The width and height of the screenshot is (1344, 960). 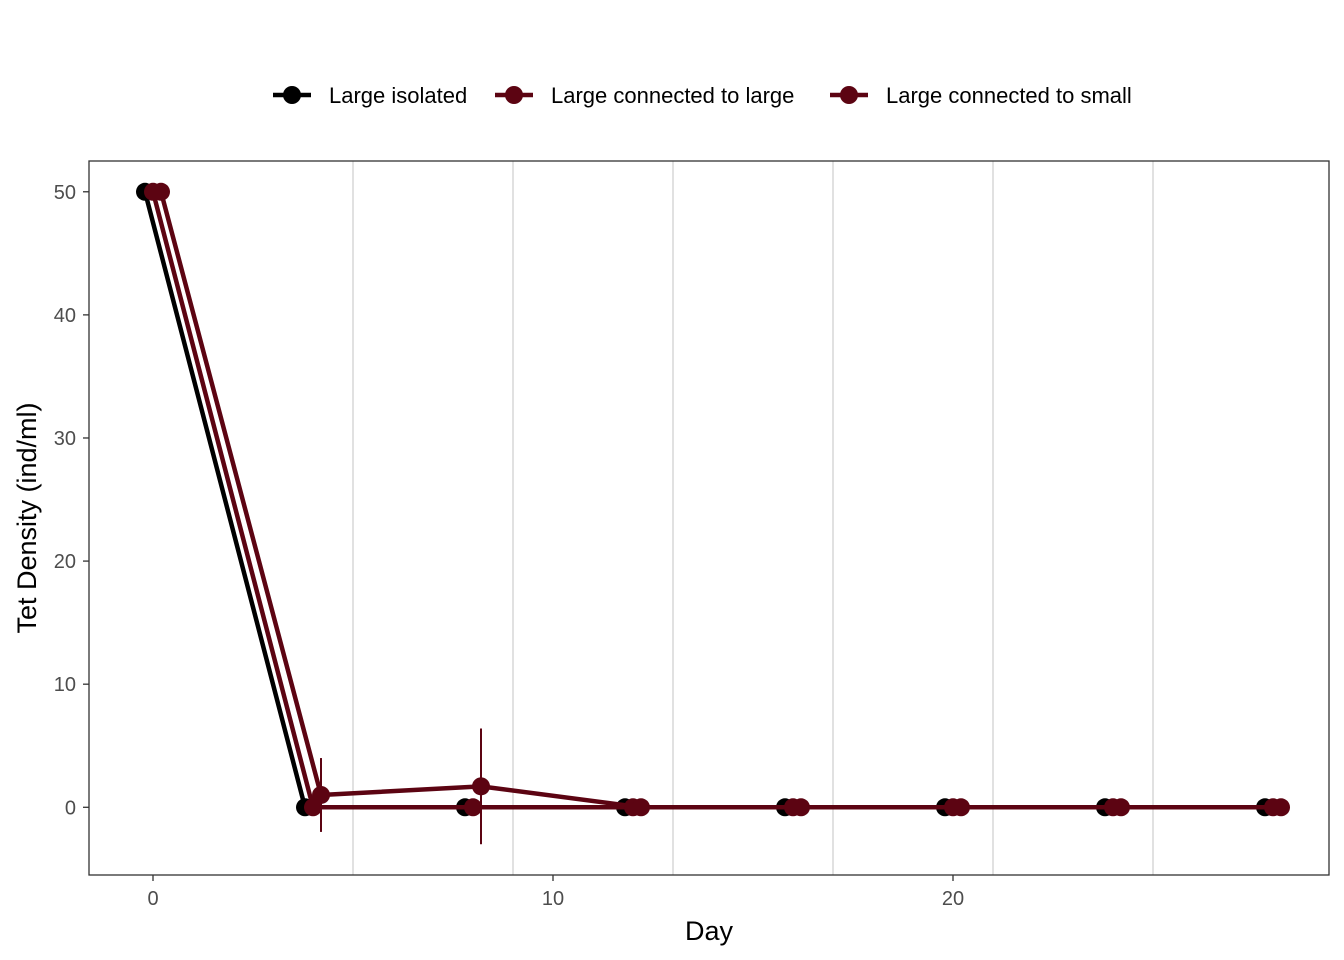 I want to click on legend-item-1: Large connected to large, so click(x=644, y=95).